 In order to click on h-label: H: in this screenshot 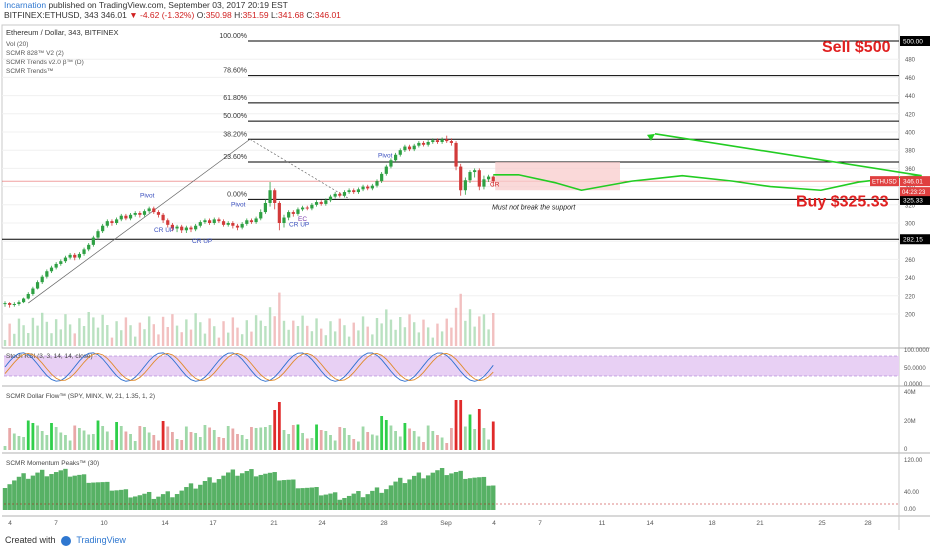, I will do `click(238, 15)`.